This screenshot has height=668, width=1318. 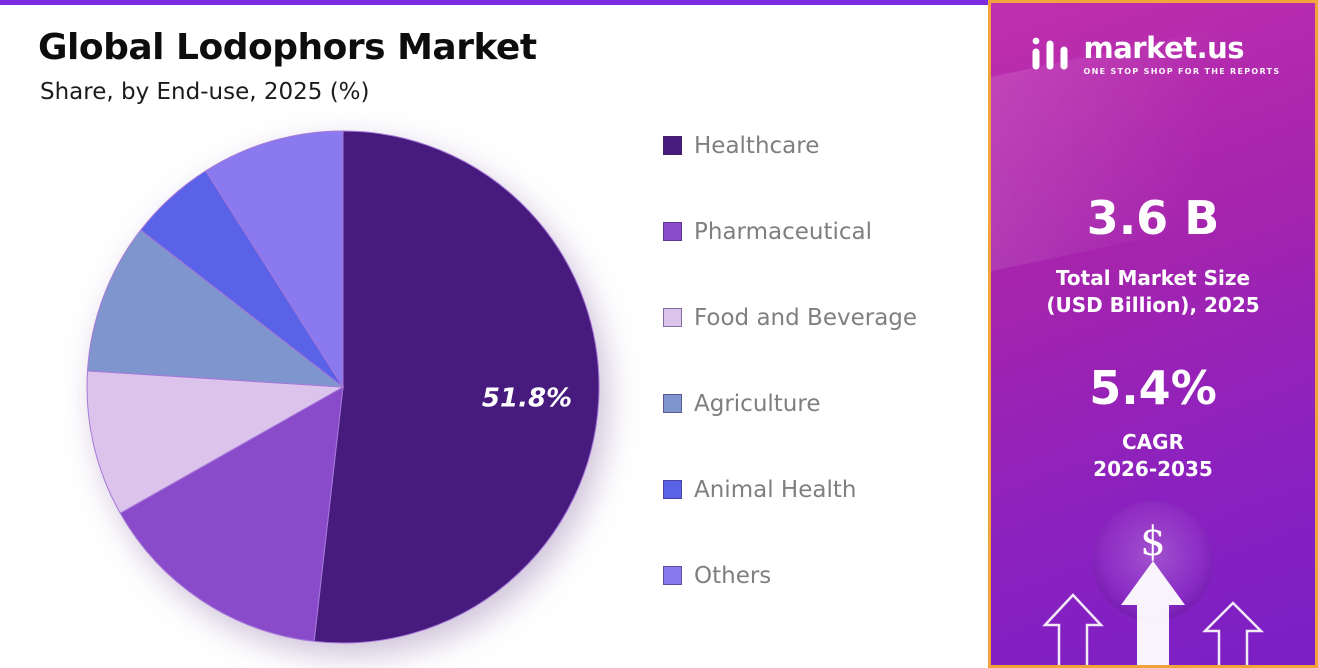 I want to click on legend-item-food-and-beverage: Food and Beverage, so click(x=790, y=317).